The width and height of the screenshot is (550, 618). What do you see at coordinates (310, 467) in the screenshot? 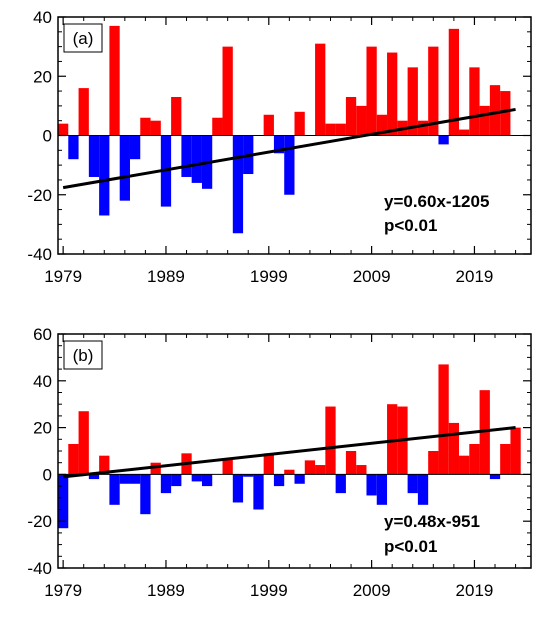
I see `bar-2003` at bounding box center [310, 467].